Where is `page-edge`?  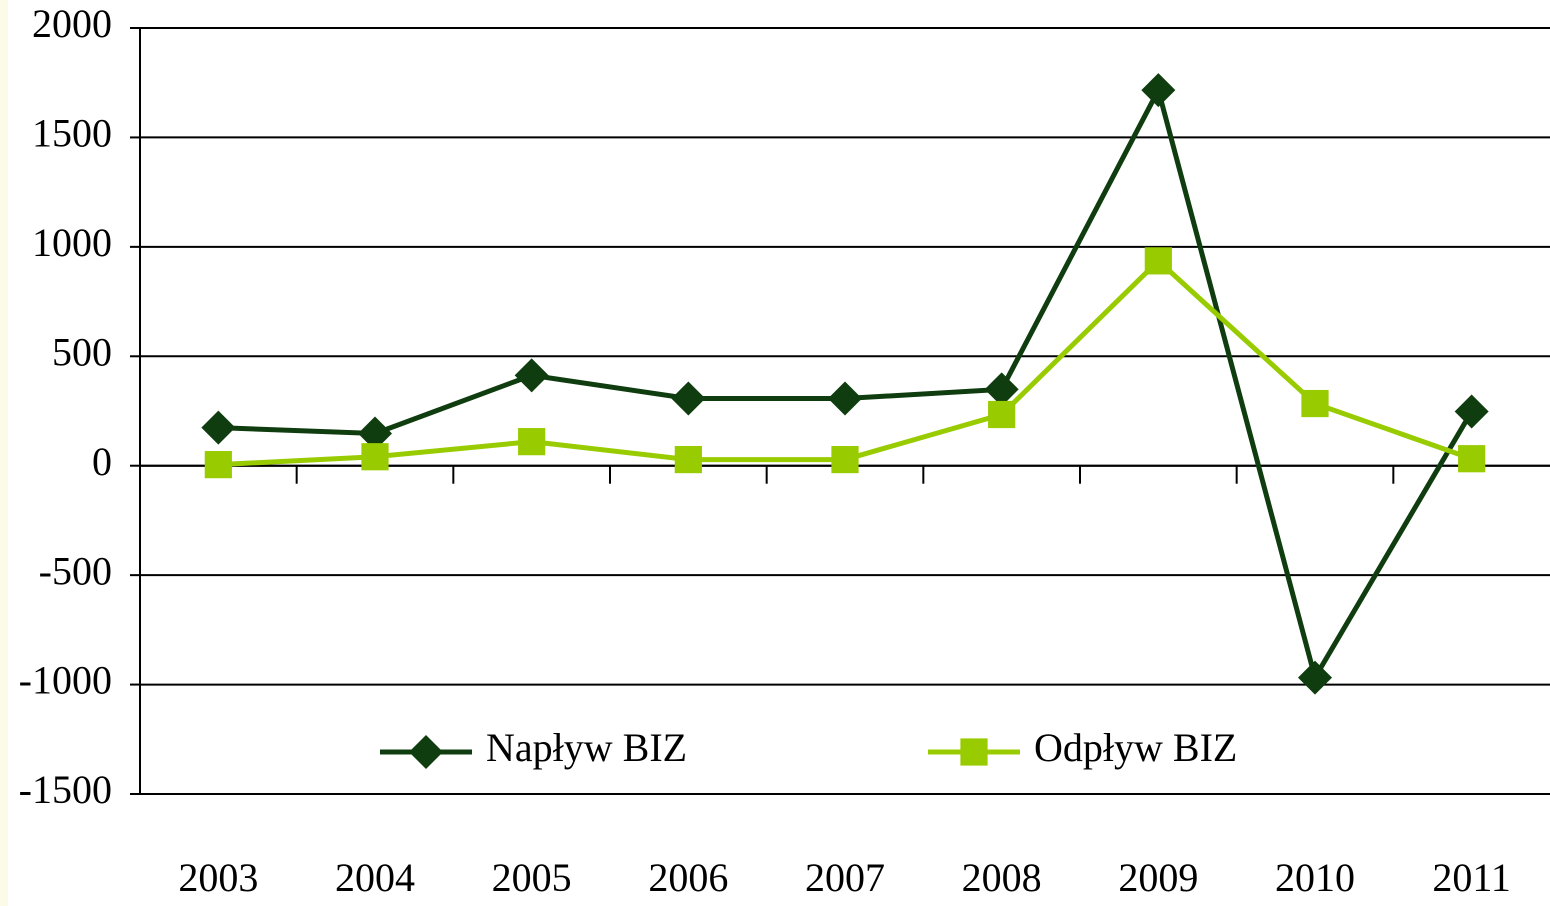 page-edge is located at coordinates (4, 453).